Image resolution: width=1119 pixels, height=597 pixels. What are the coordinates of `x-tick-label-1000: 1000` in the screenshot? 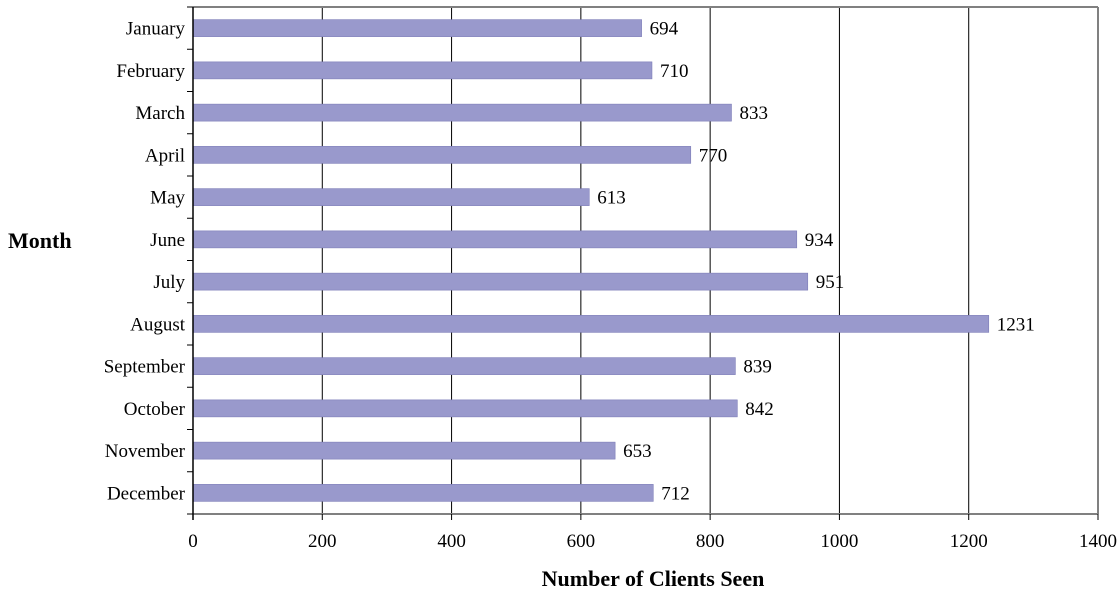 It's located at (839, 541).